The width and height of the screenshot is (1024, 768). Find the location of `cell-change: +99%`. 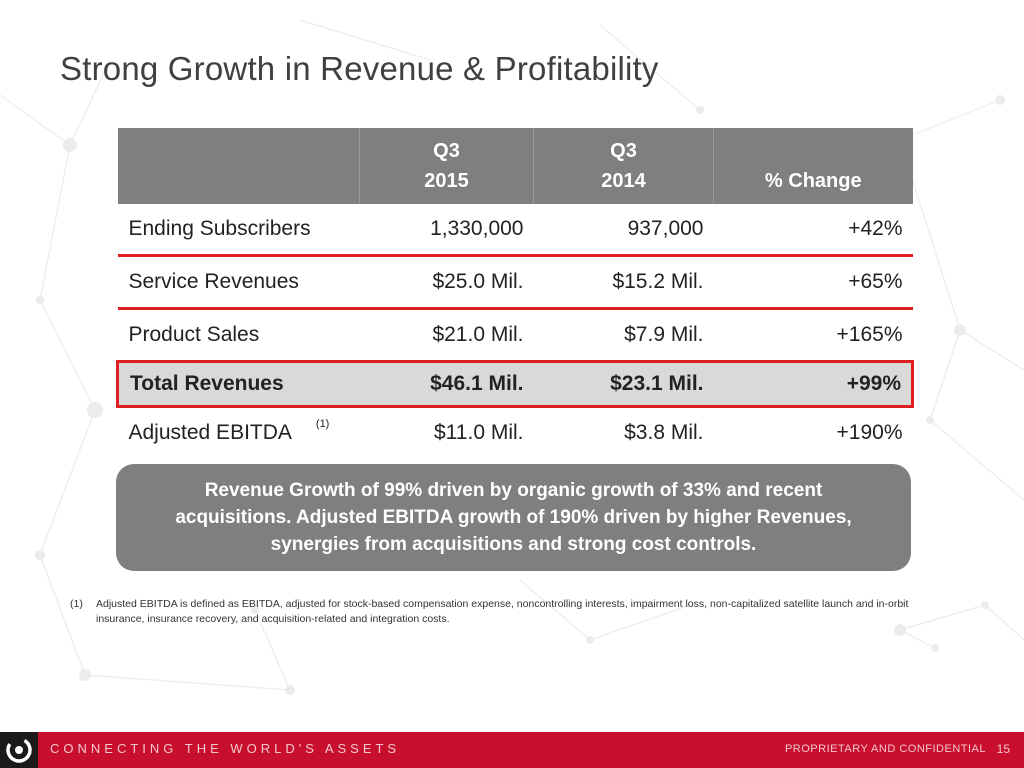

cell-change: +99% is located at coordinates (813, 384).